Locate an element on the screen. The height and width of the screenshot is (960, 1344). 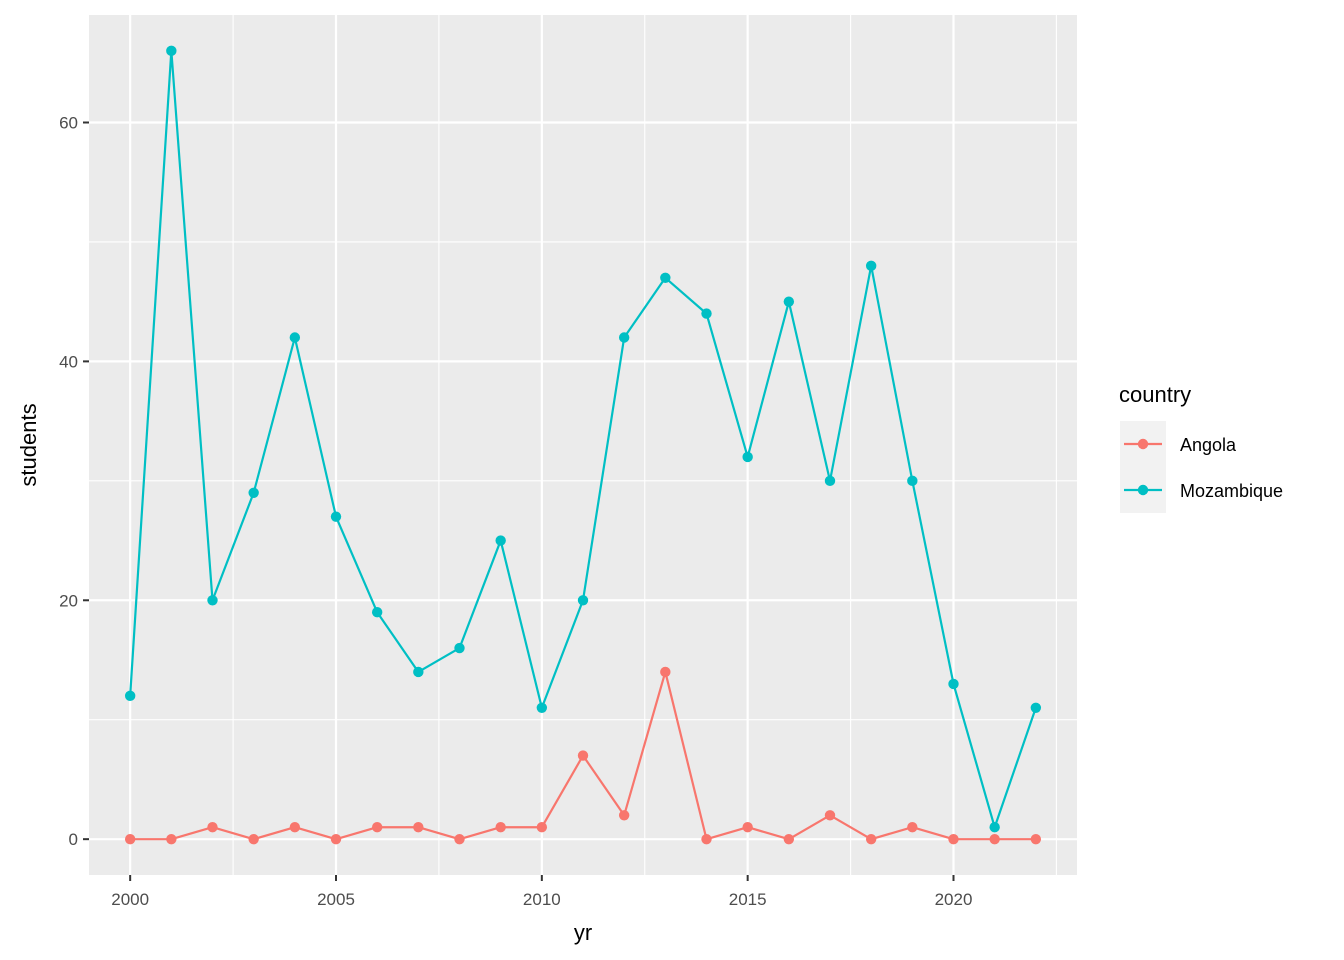
y-tick-label: 20 is located at coordinates (68, 600).